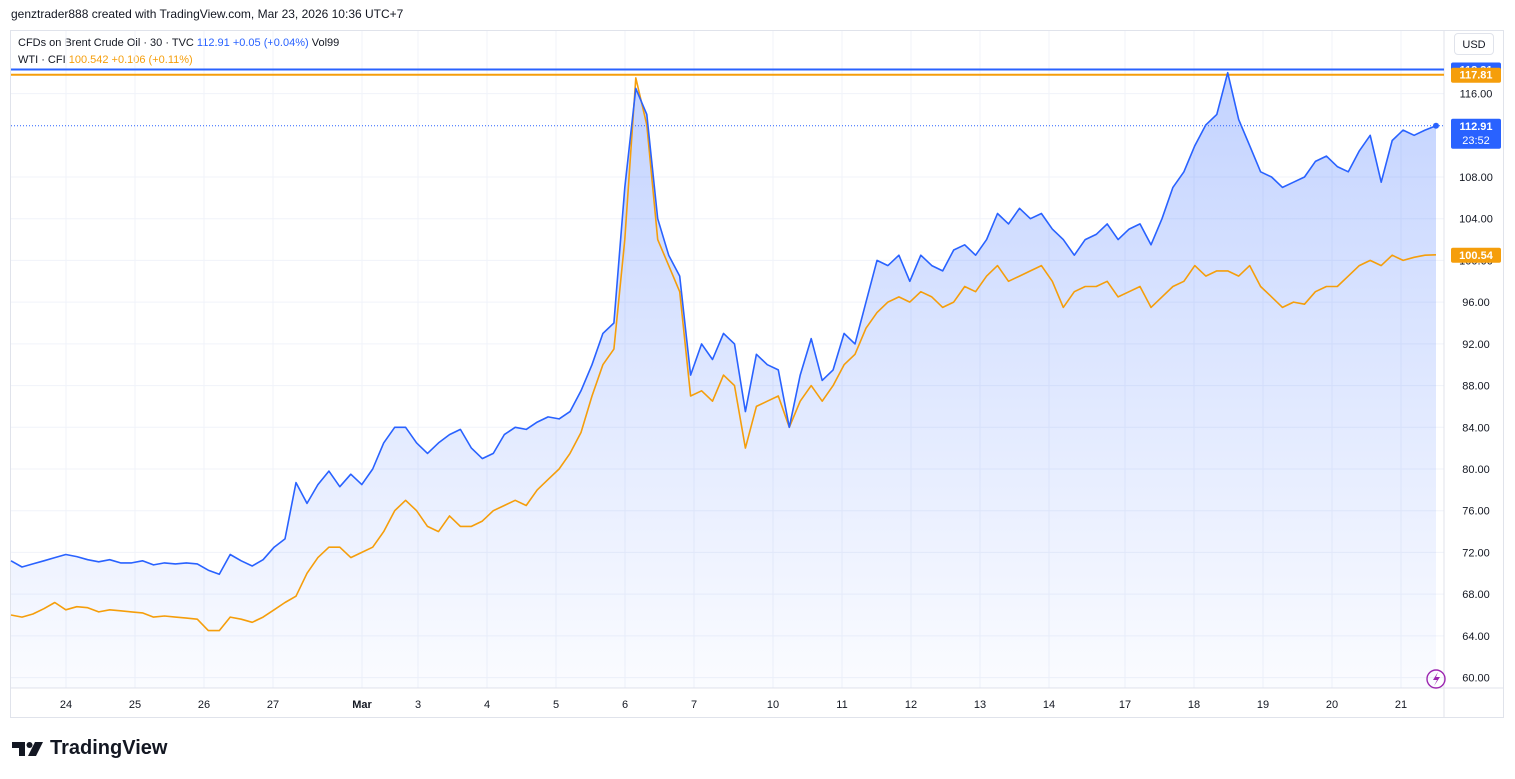  What do you see at coordinates (1476, 470) in the screenshot?
I see `y-tick-label: 80.00` at bounding box center [1476, 470].